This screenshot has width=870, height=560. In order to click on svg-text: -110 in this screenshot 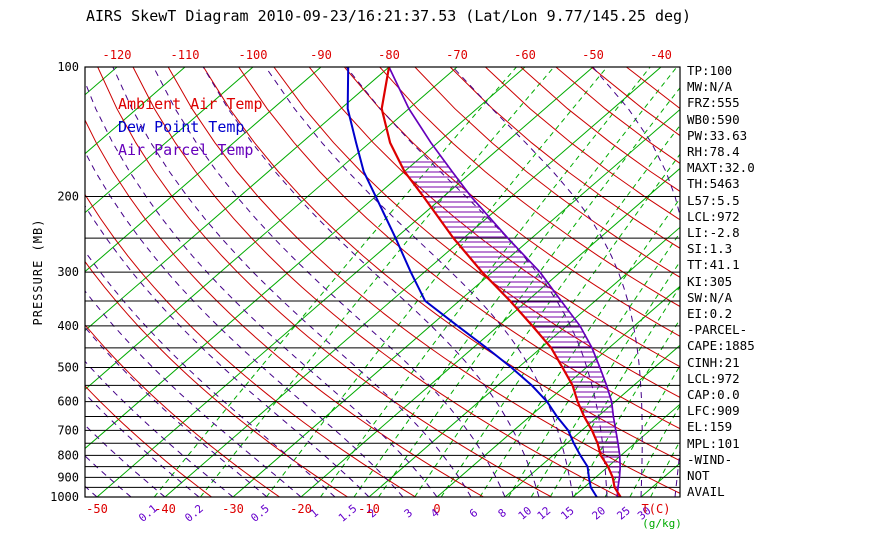, I will do `click(185, 55)`.